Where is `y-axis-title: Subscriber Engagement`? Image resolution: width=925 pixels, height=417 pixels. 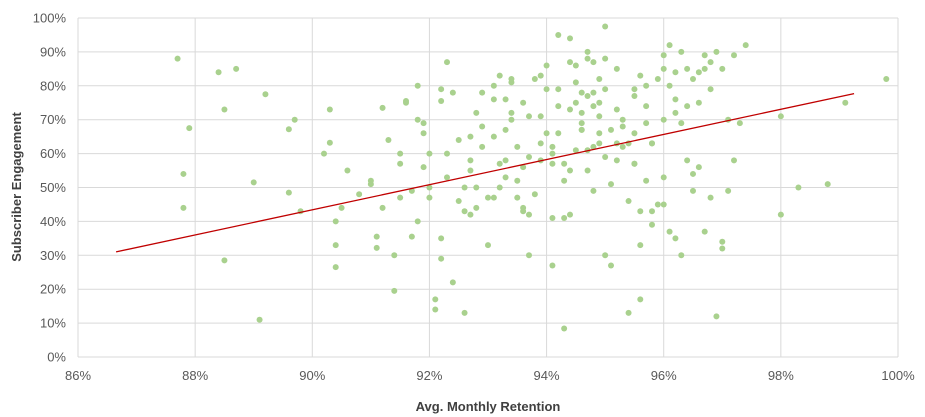
y-axis-title: Subscriber Engagement is located at coordinates (16, 187).